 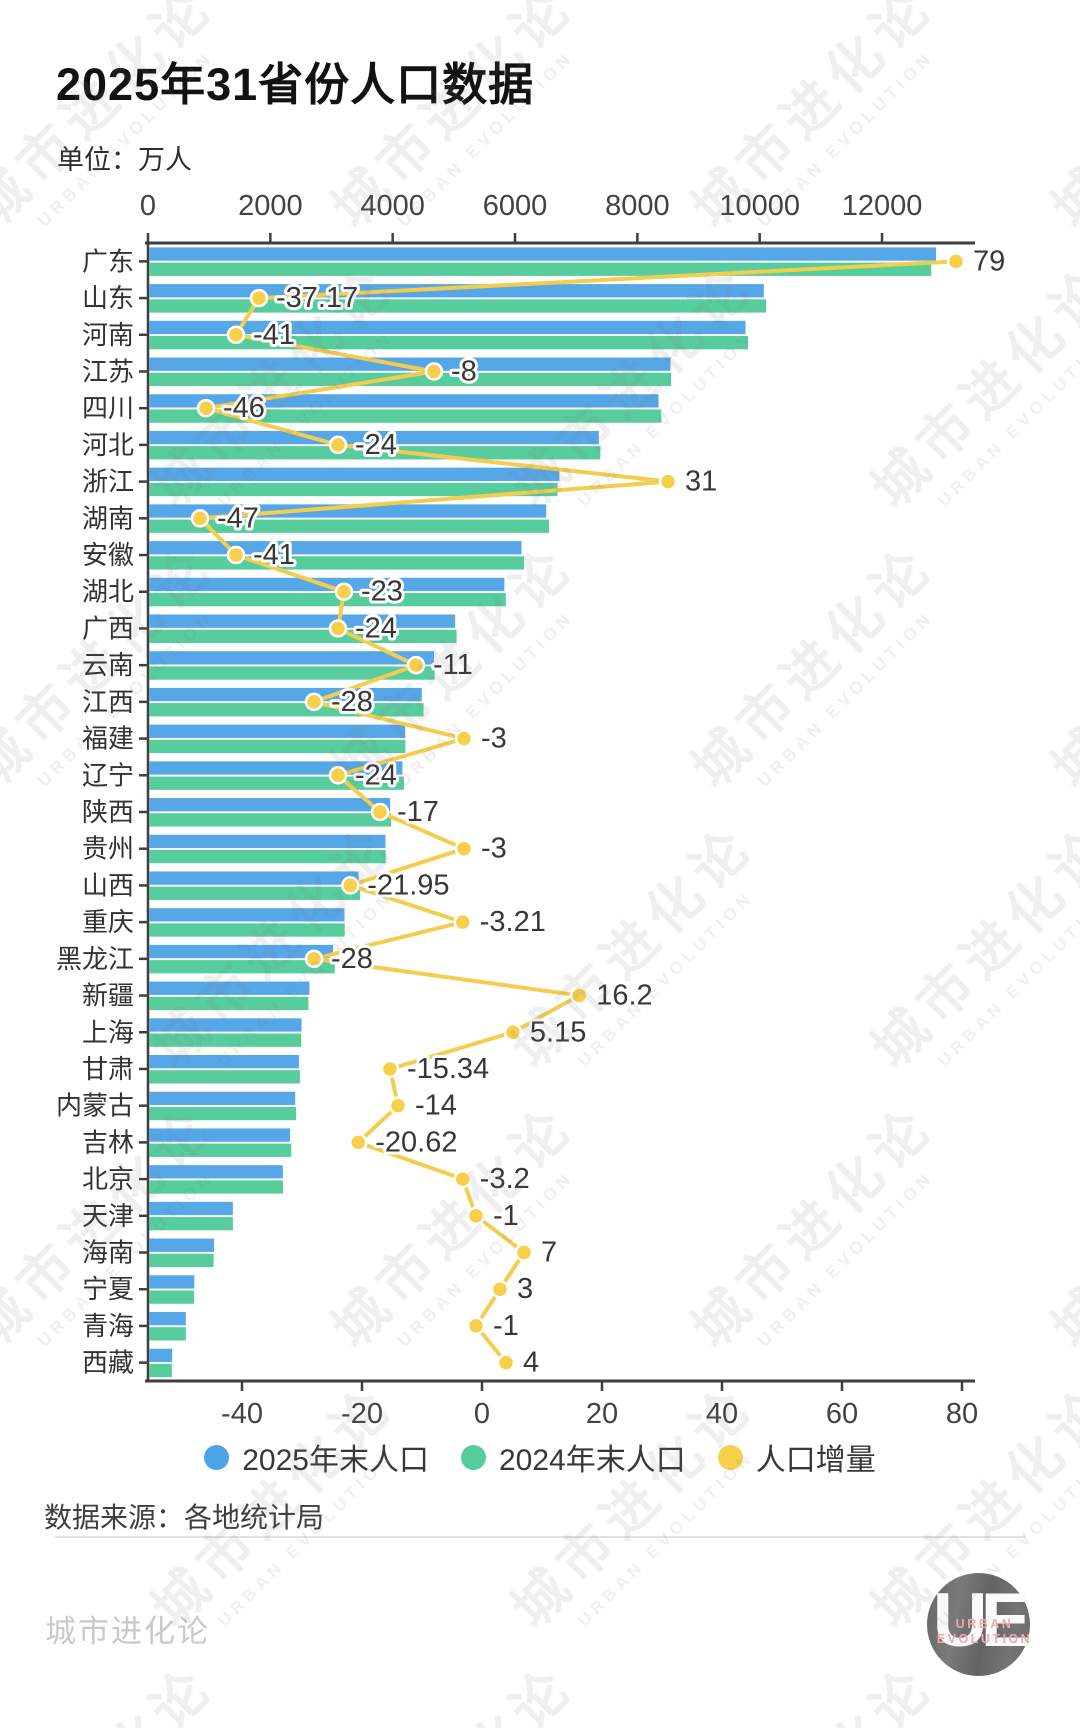 I want to click on legend-dot-2025-icon, so click(x=217, y=1457).